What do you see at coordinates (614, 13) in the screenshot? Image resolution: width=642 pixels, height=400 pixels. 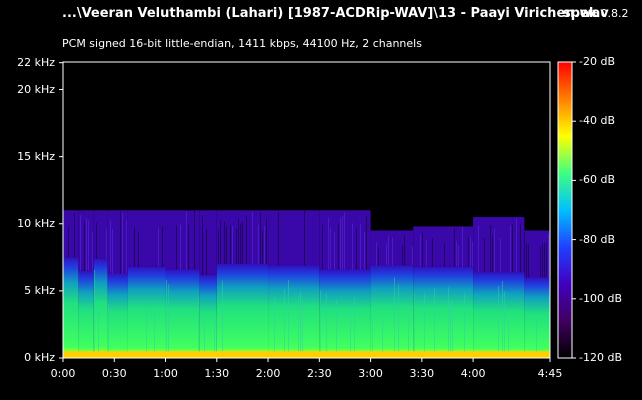 I see `app-version: 0.8.2` at bounding box center [614, 13].